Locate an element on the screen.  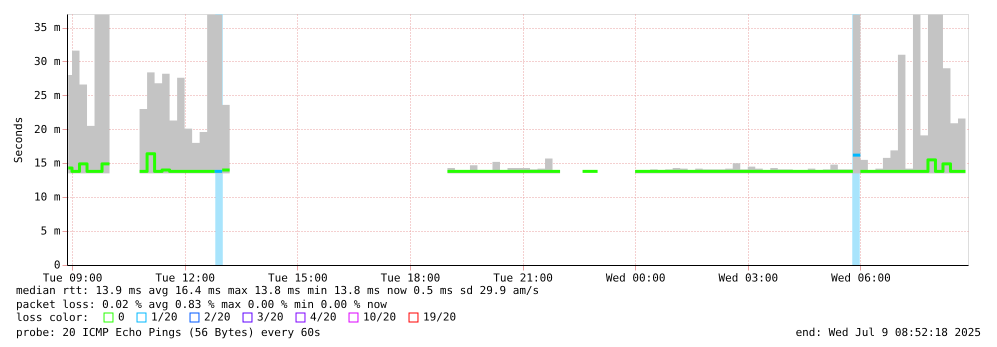
x-tick-label: Wed 03:00 is located at coordinates (748, 278).